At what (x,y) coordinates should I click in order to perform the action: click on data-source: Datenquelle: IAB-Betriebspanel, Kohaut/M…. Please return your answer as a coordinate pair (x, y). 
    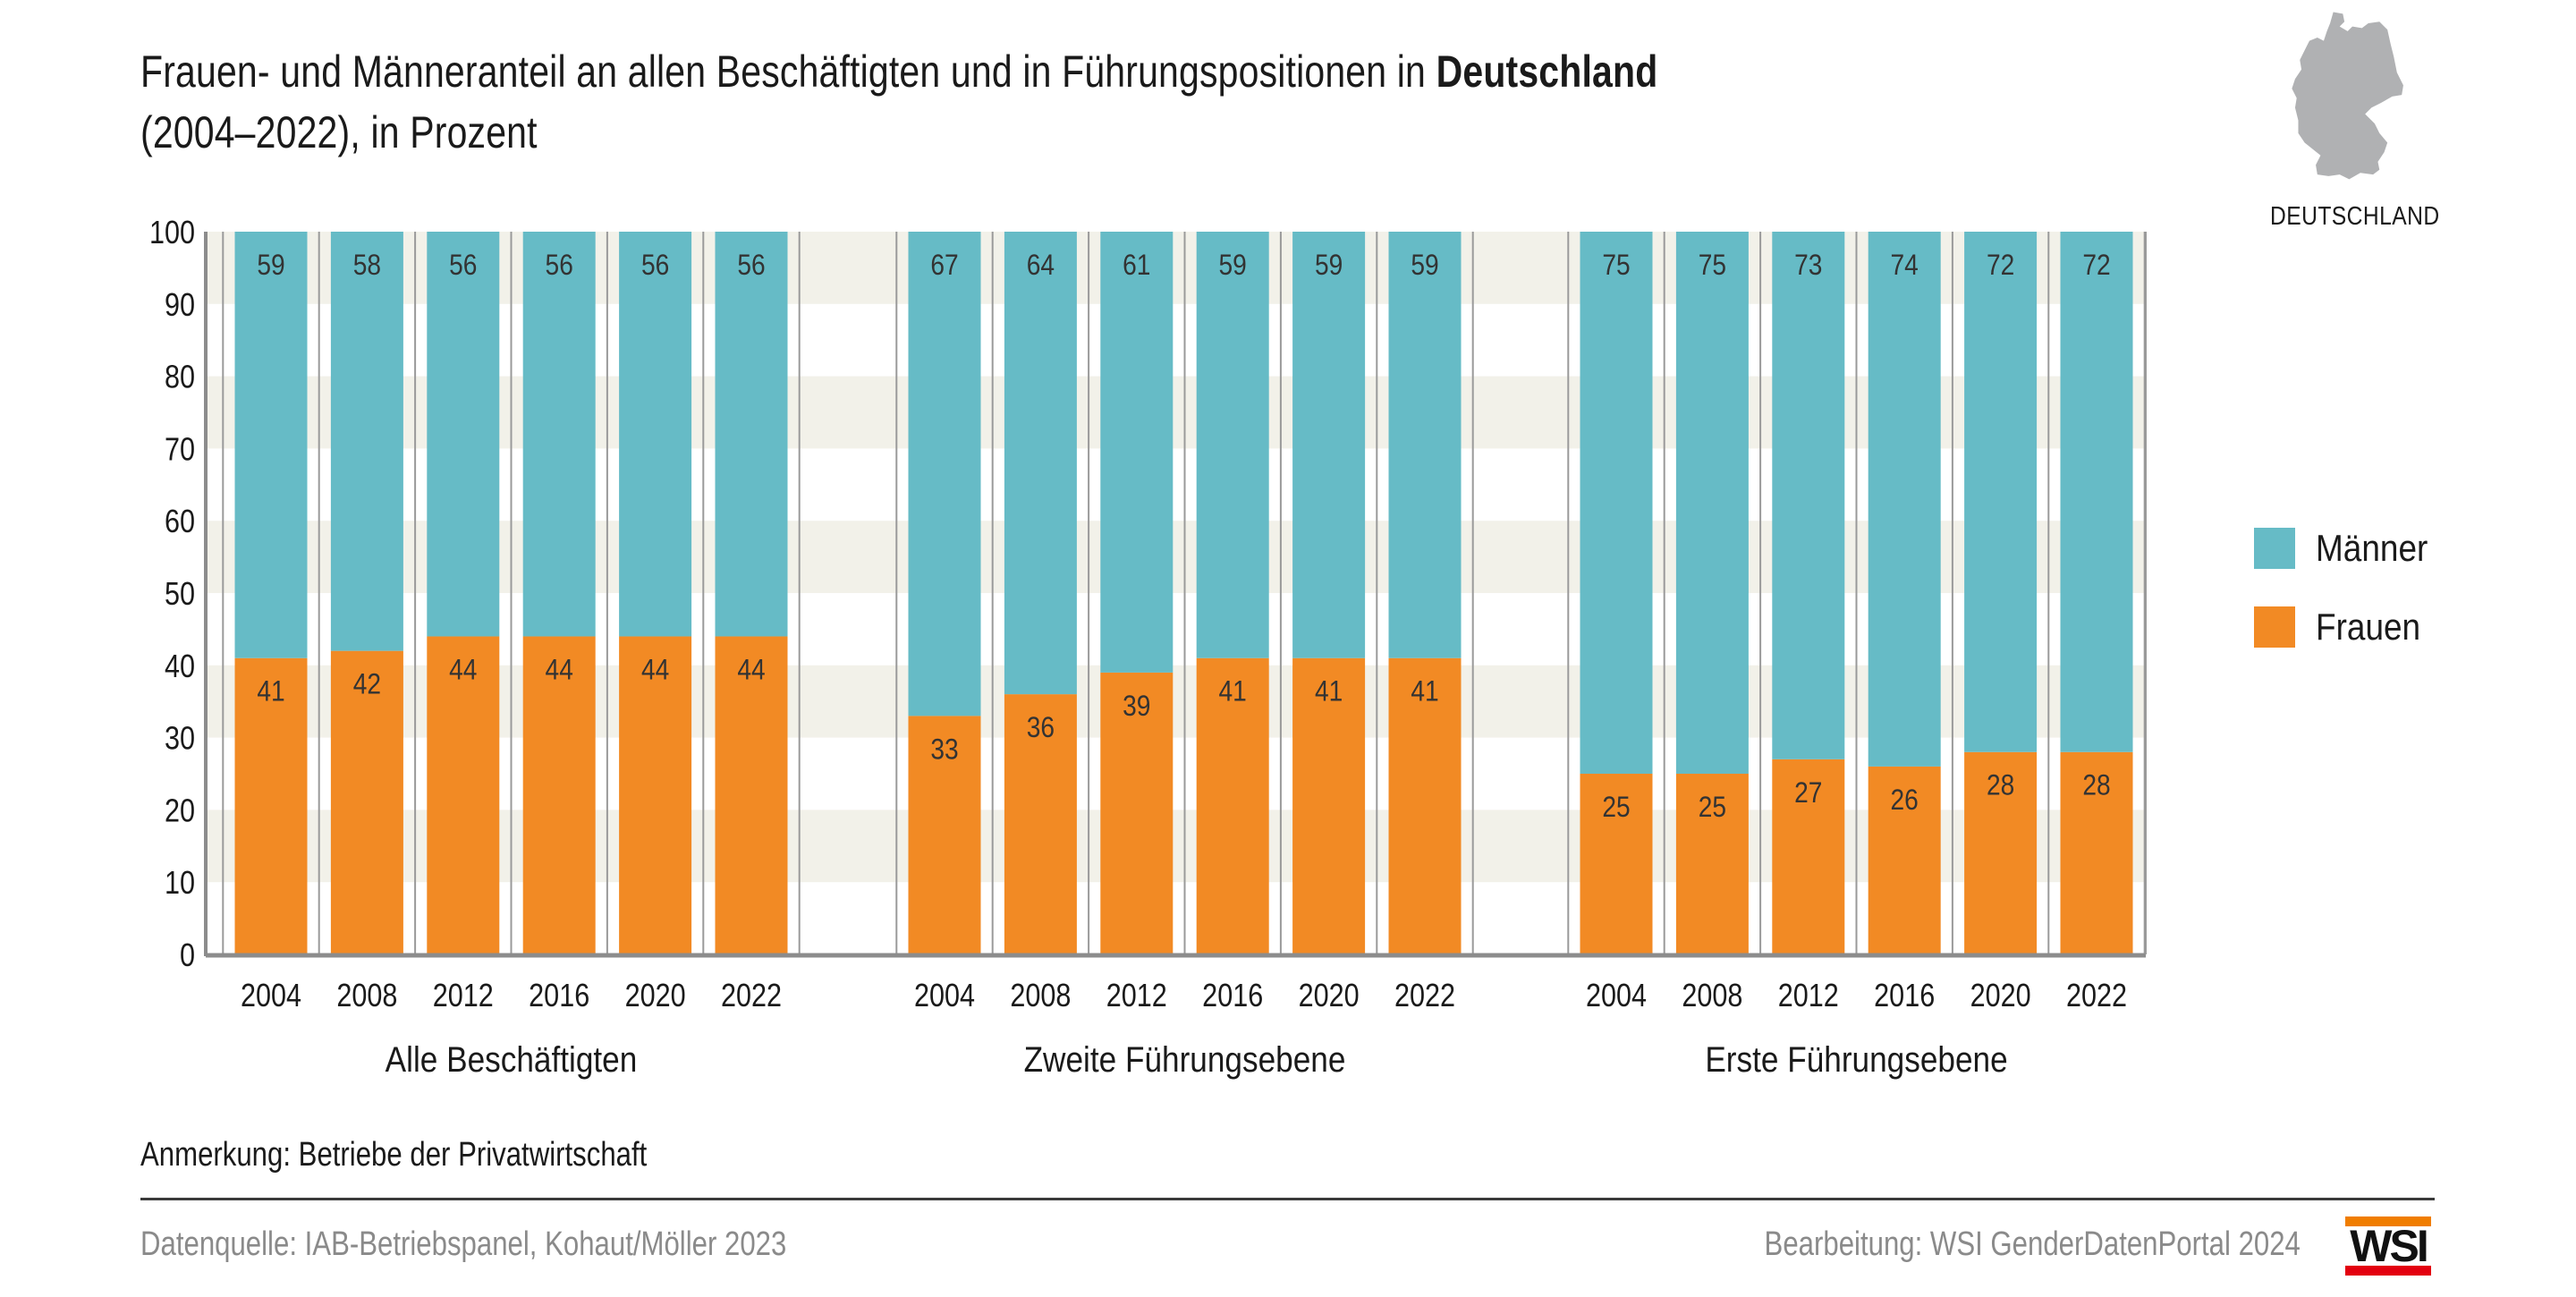
    Looking at the image, I should click on (463, 1244).